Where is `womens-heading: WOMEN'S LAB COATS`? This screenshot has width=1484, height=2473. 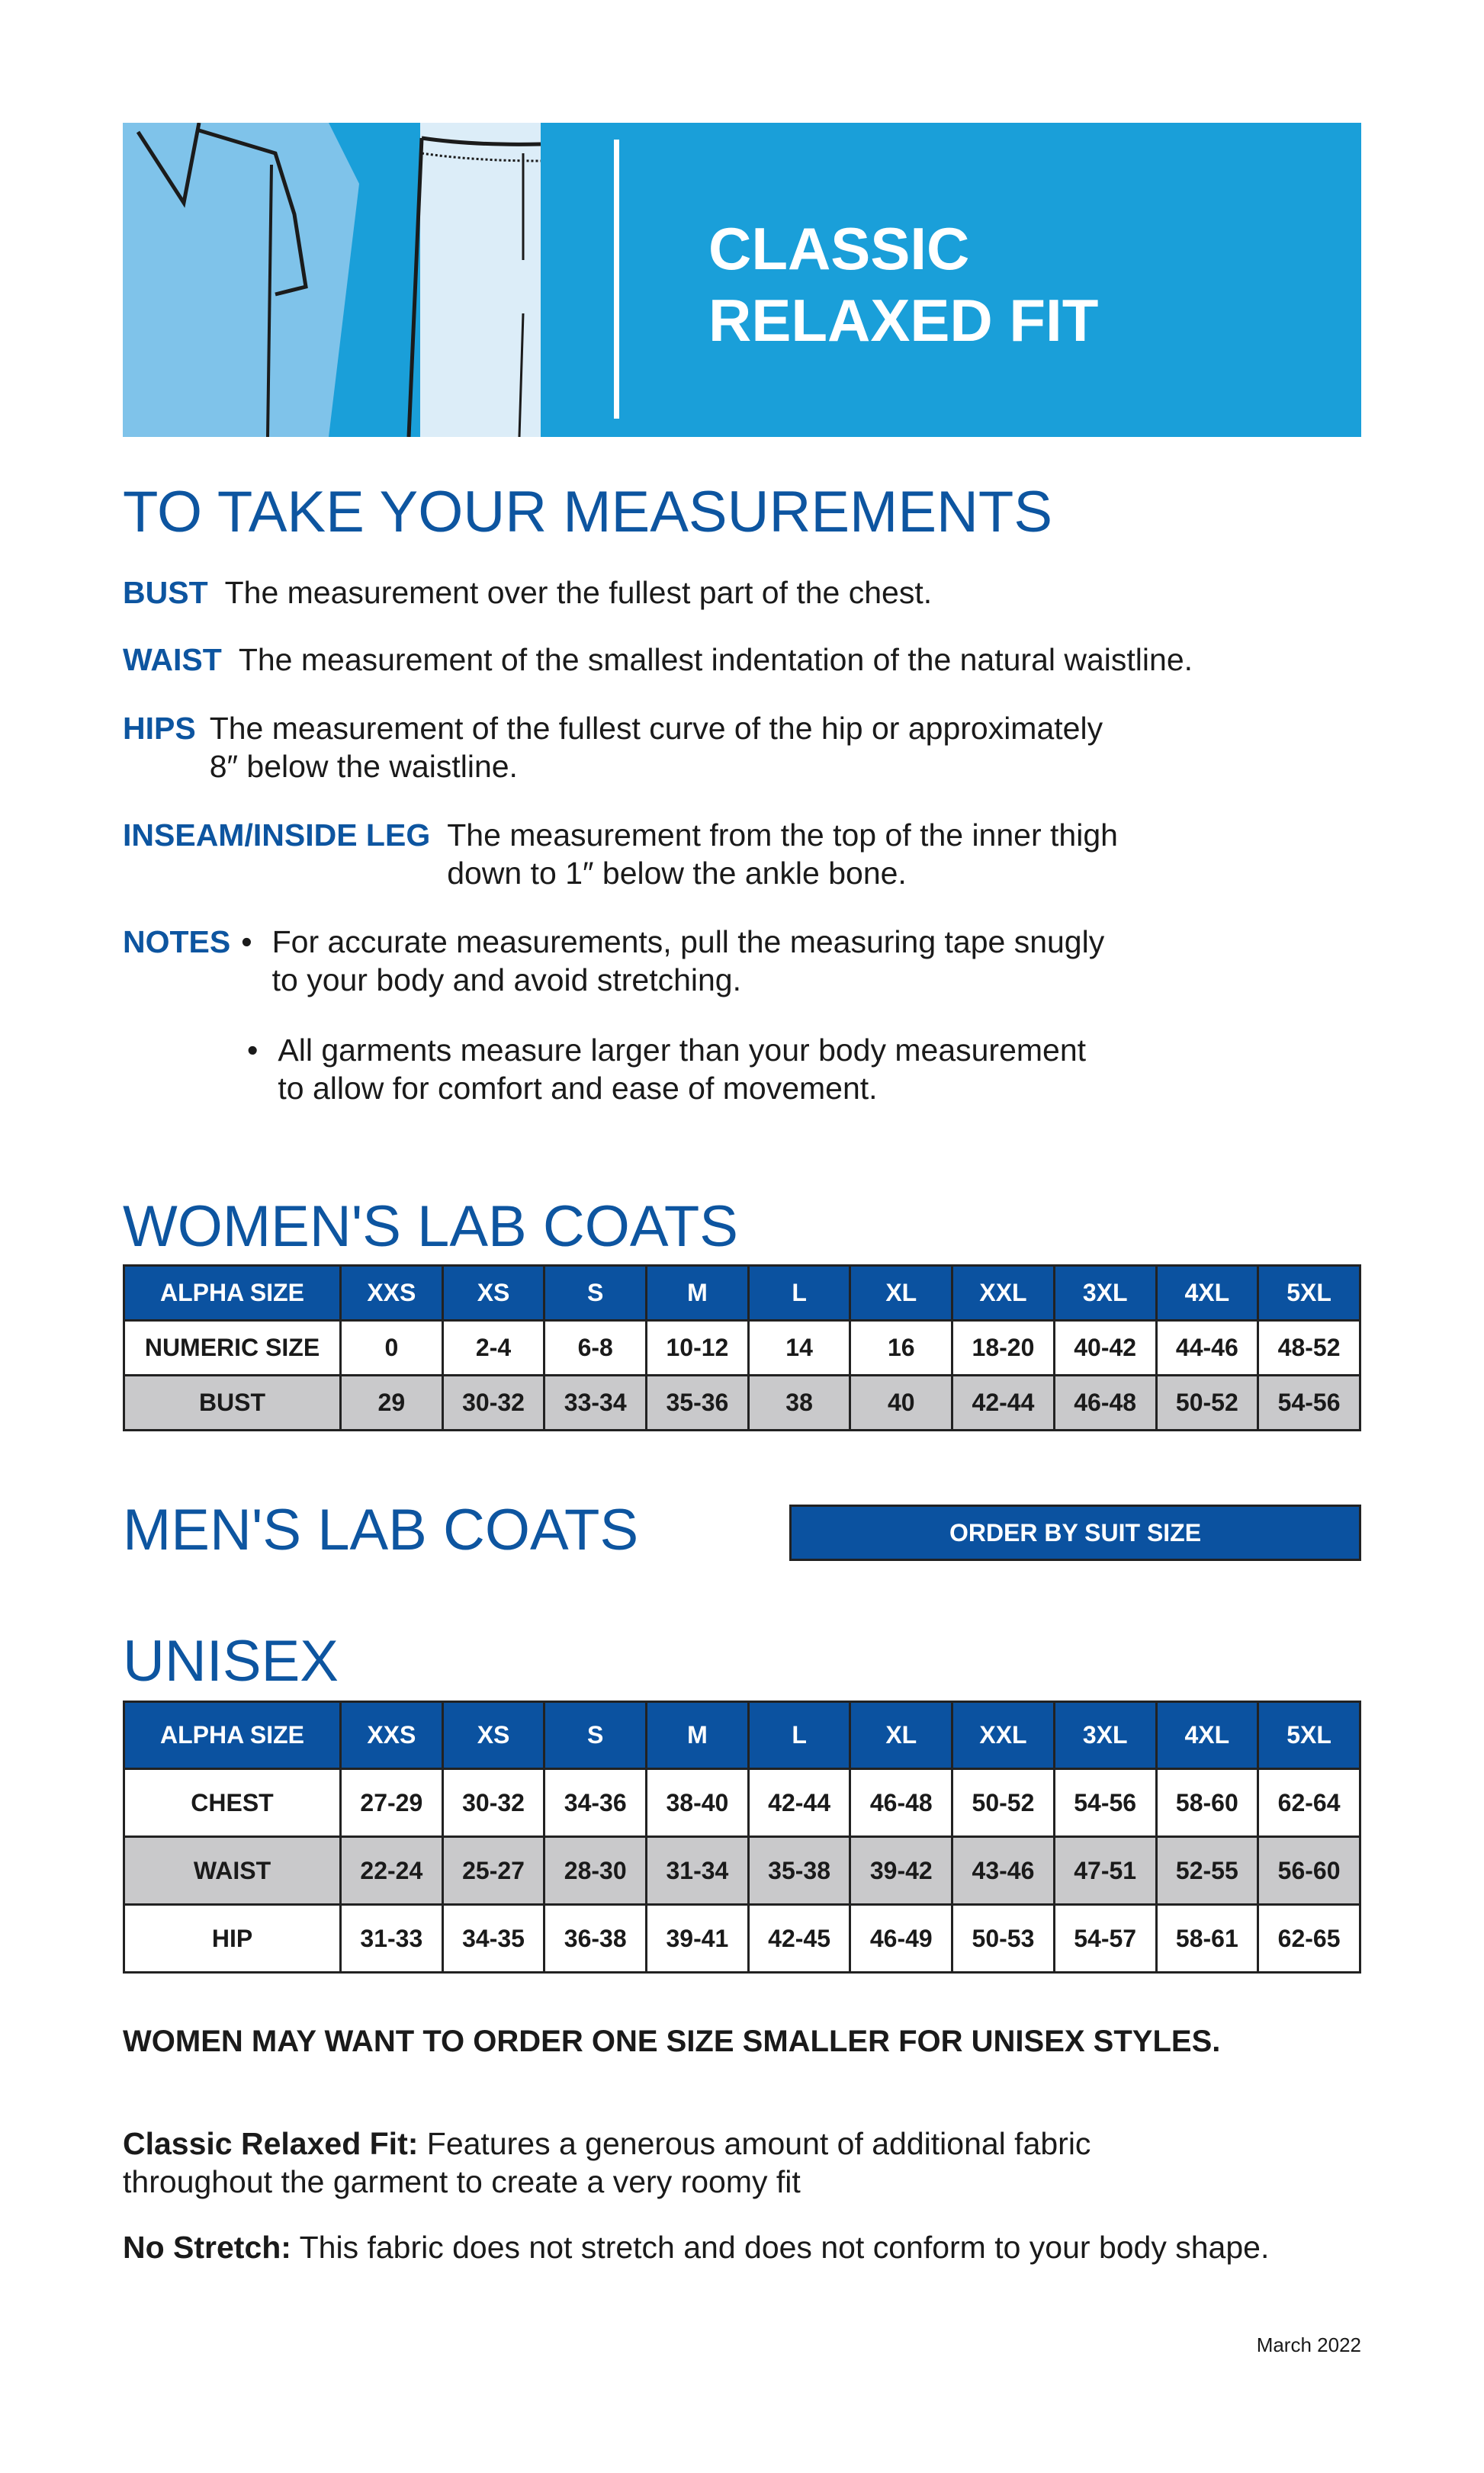
womens-heading: WOMEN'S LAB COATS is located at coordinates (431, 1226).